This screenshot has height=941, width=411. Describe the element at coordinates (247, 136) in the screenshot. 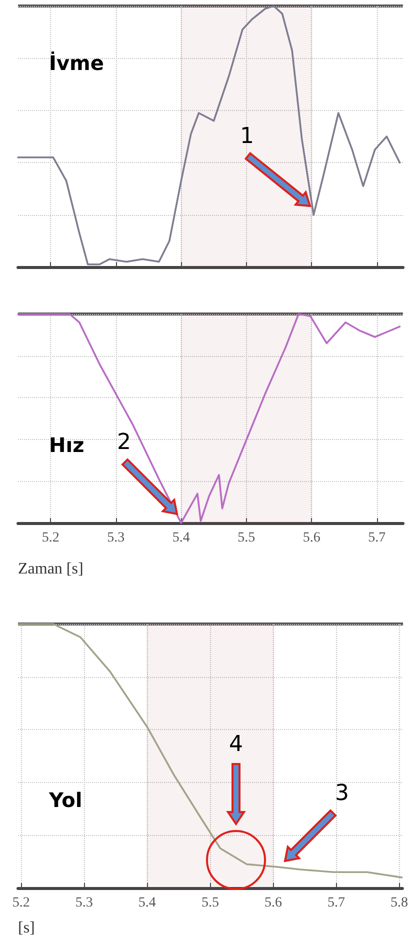

I see `annotation: 1` at that location.